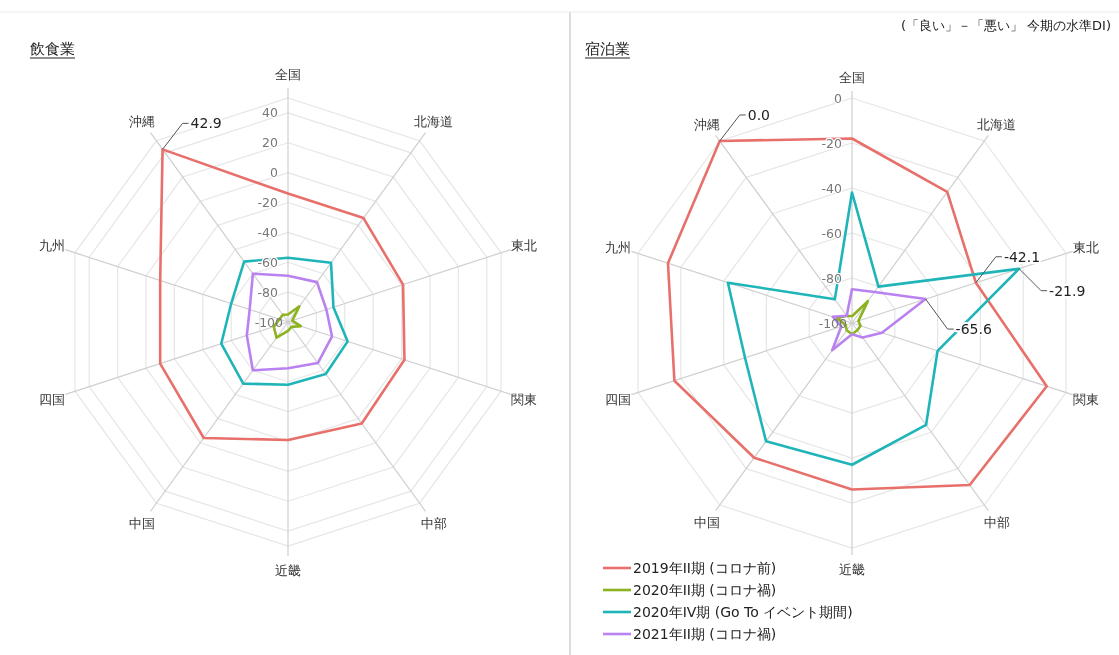 The width and height of the screenshot is (1119, 655). I want to click on legend-label: 2020年II期 (コロナ禍), so click(705, 590).